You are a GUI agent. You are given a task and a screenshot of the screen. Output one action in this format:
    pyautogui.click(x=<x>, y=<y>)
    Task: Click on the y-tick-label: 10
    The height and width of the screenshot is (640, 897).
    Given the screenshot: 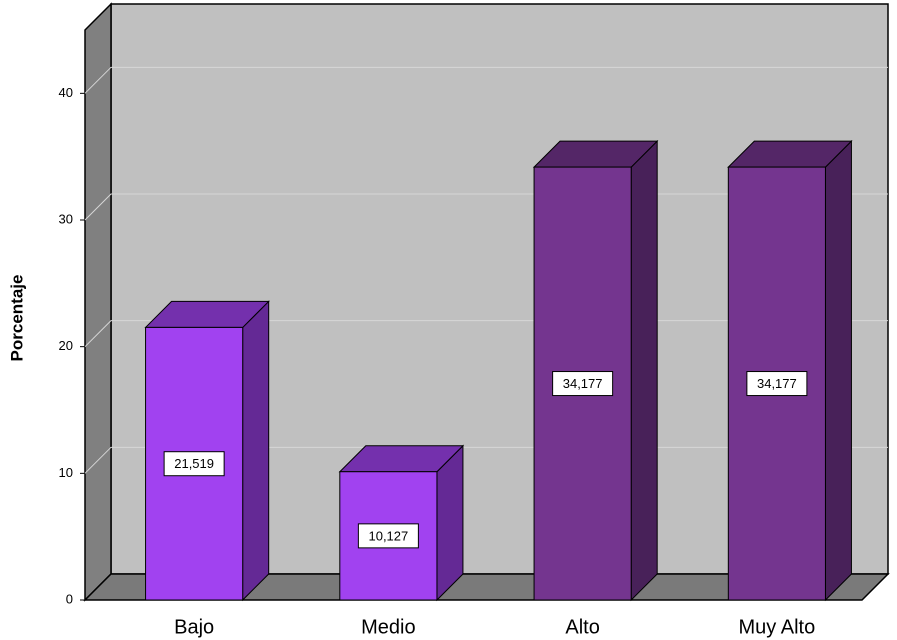 What is the action you would take?
    pyautogui.click(x=66, y=472)
    